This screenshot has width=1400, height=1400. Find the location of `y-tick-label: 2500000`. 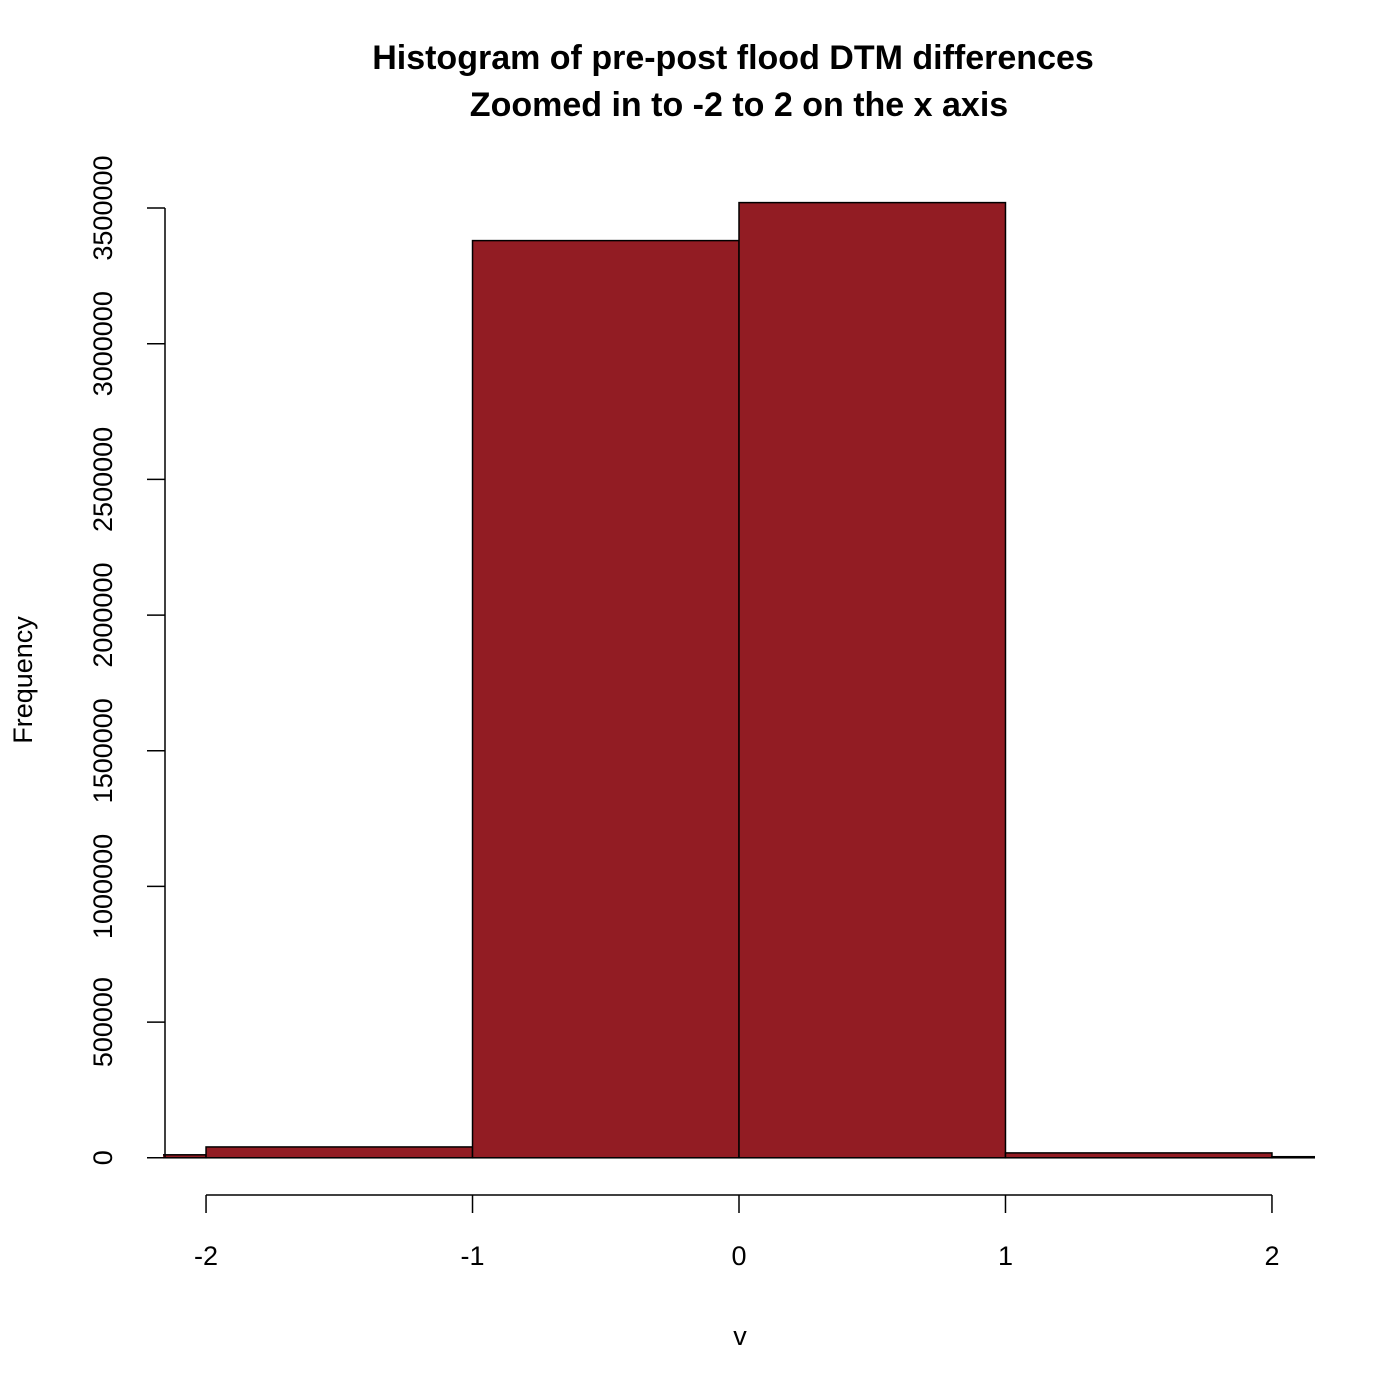

y-tick-label: 2500000 is located at coordinates (103, 479).